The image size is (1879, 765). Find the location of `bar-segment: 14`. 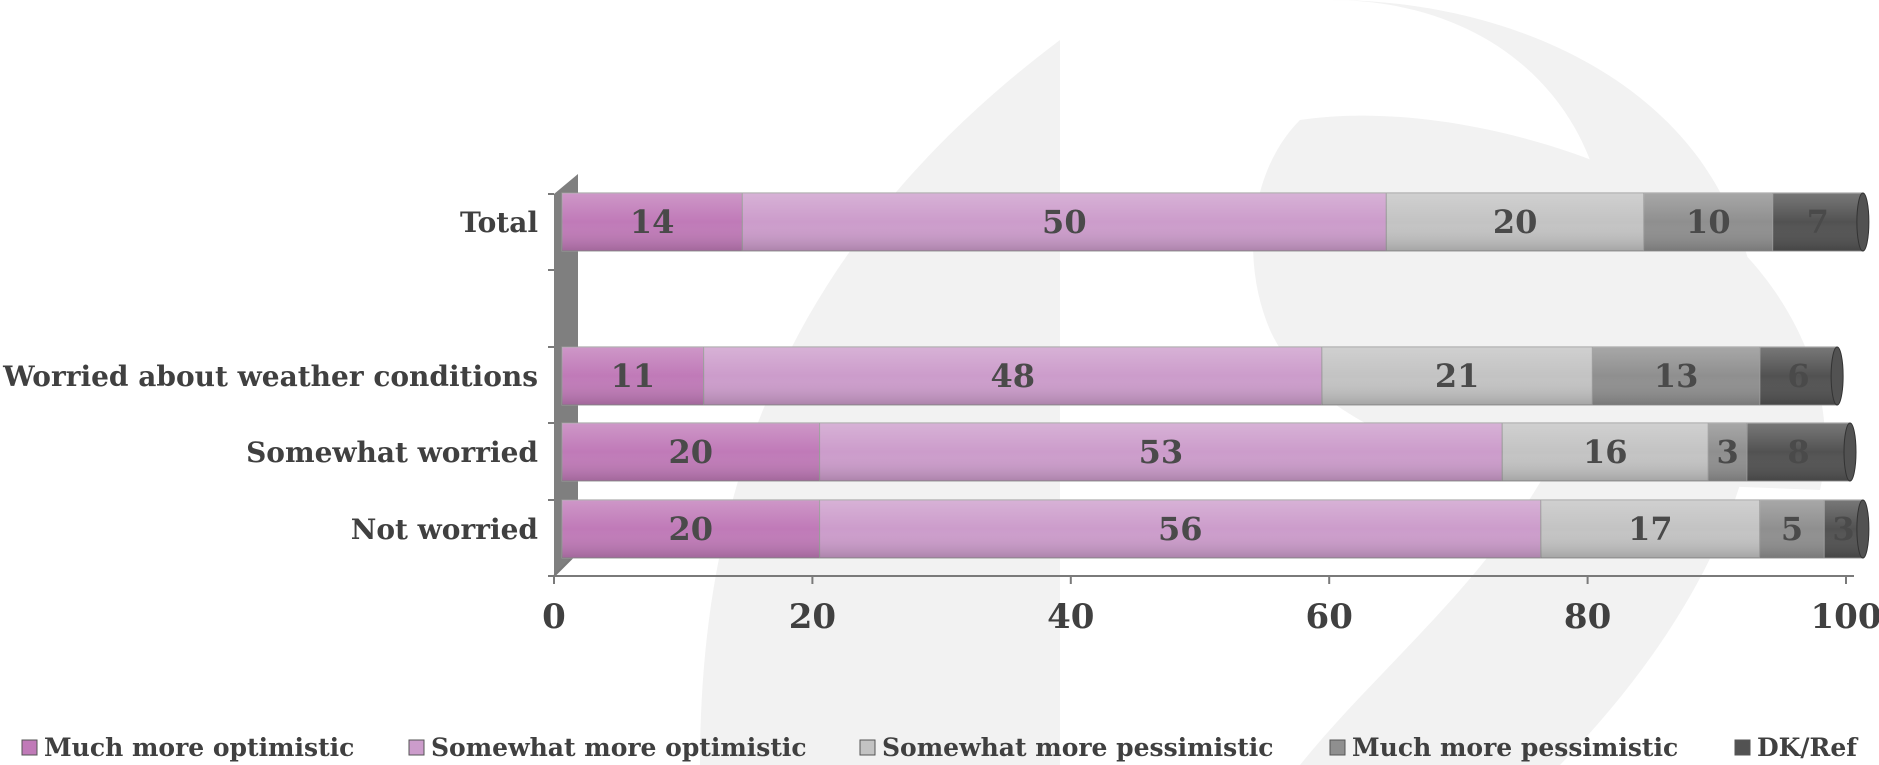

bar-segment: 14 is located at coordinates (652, 222).